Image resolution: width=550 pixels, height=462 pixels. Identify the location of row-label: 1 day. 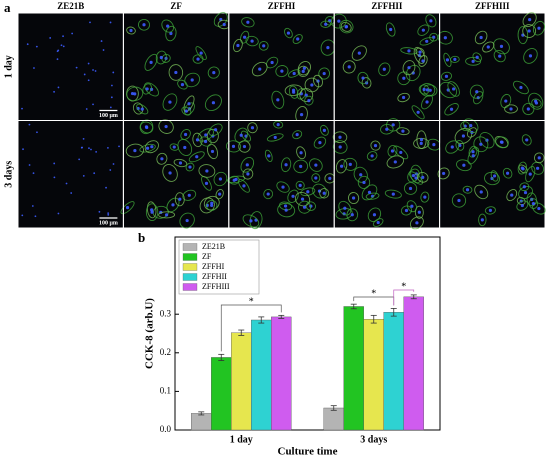
(8, 66).